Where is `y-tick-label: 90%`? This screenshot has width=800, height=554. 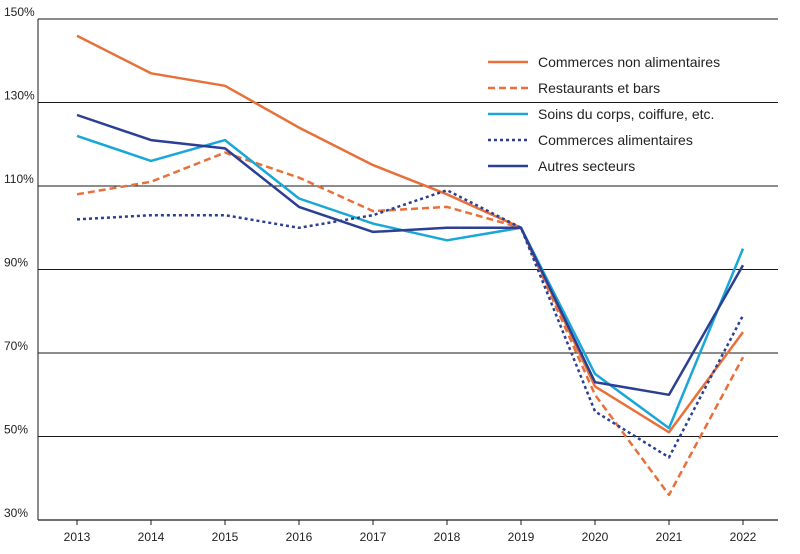 y-tick-label: 90% is located at coordinates (16, 263).